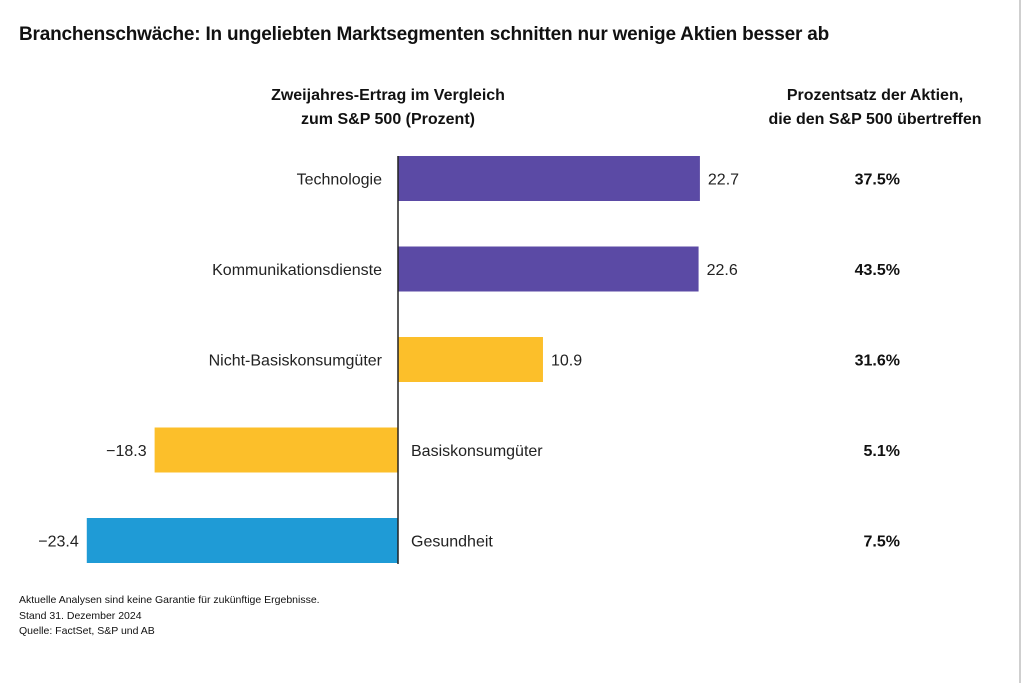 This screenshot has height=683, width=1024. Describe the element at coordinates (1020, 341) in the screenshot. I see `right-frame-border` at that location.